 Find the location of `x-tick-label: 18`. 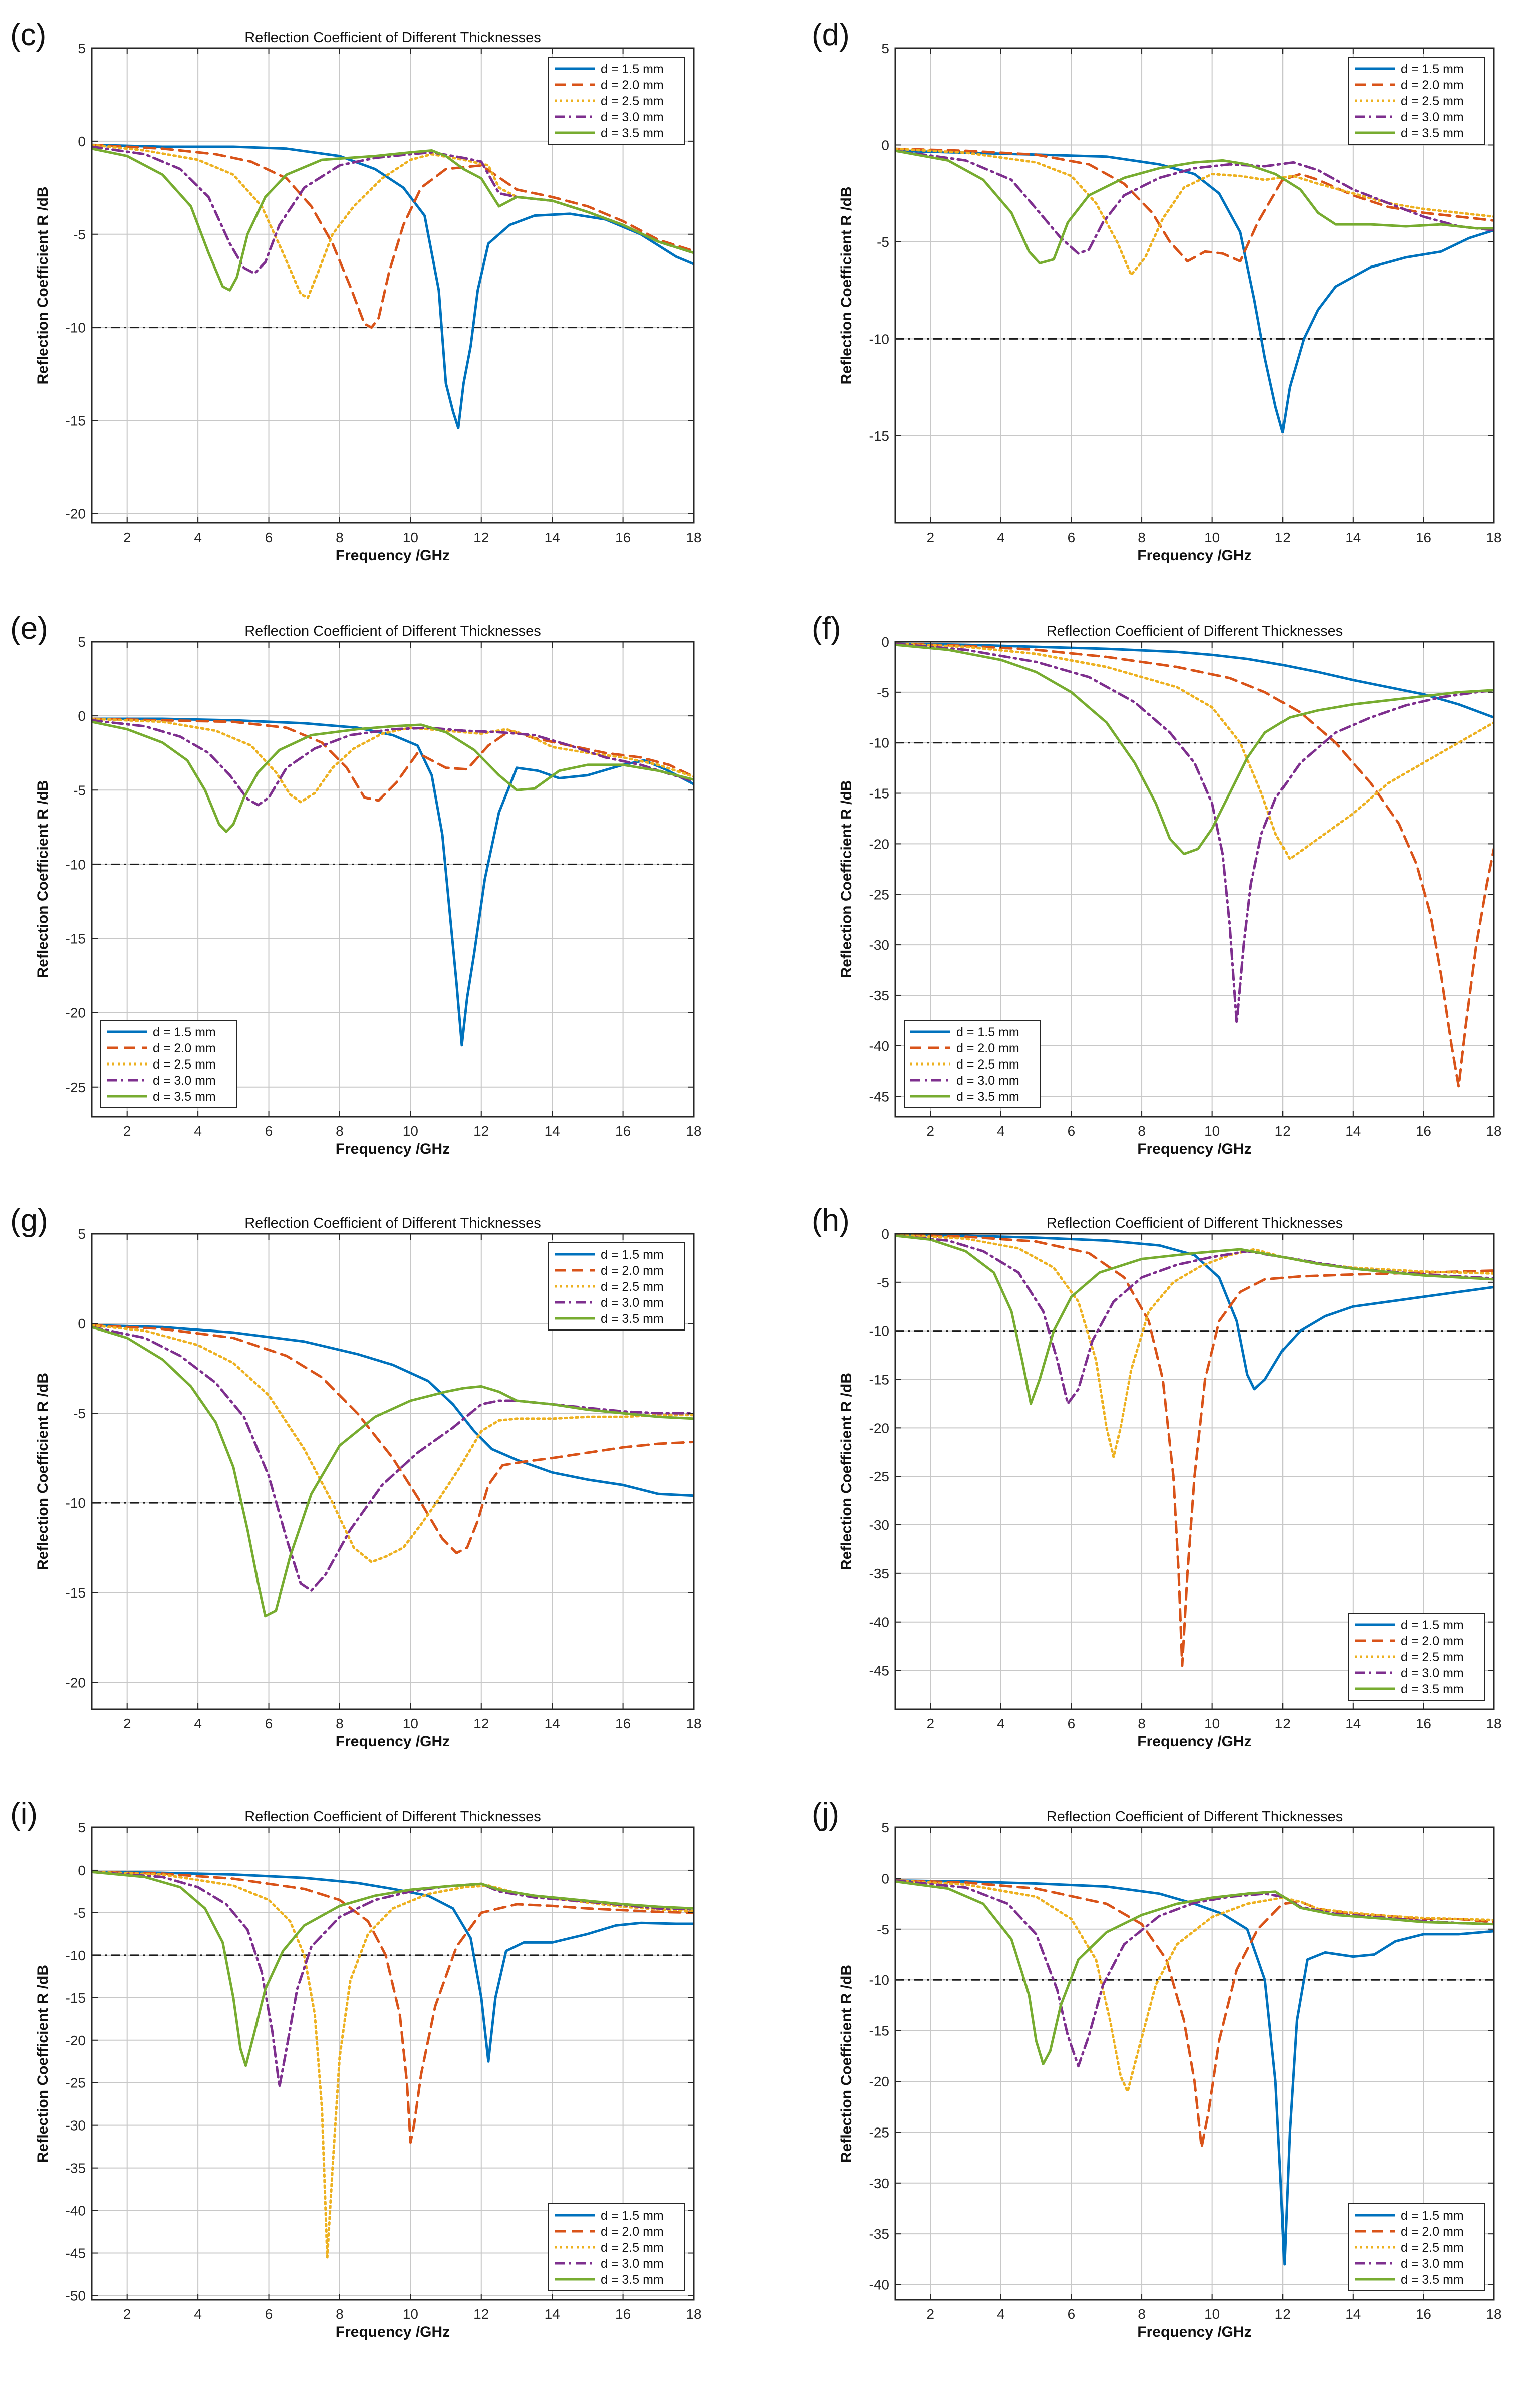

x-tick-label: 18 is located at coordinates (1493, 2314).